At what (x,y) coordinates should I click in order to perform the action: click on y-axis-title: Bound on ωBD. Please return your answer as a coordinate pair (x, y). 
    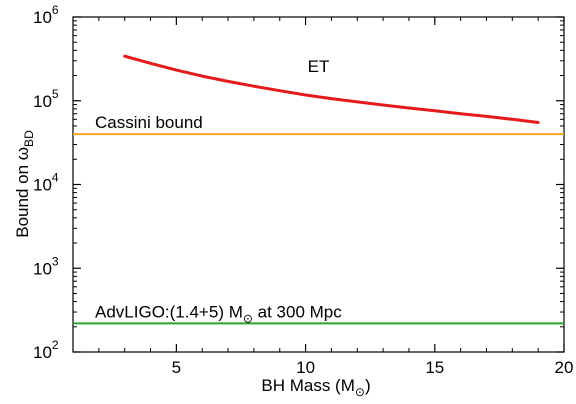
    Looking at the image, I should click on (24, 184).